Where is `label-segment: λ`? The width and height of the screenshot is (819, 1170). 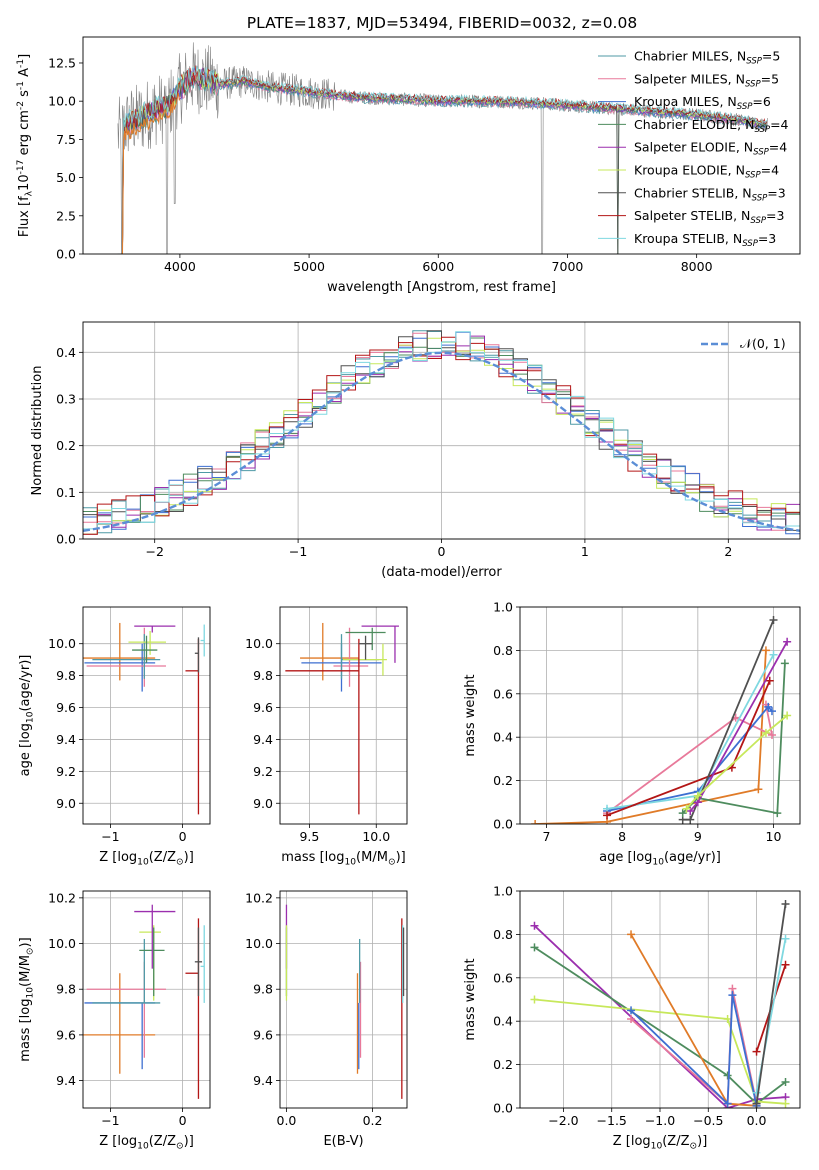 label-segment: λ is located at coordinates (29, 193).